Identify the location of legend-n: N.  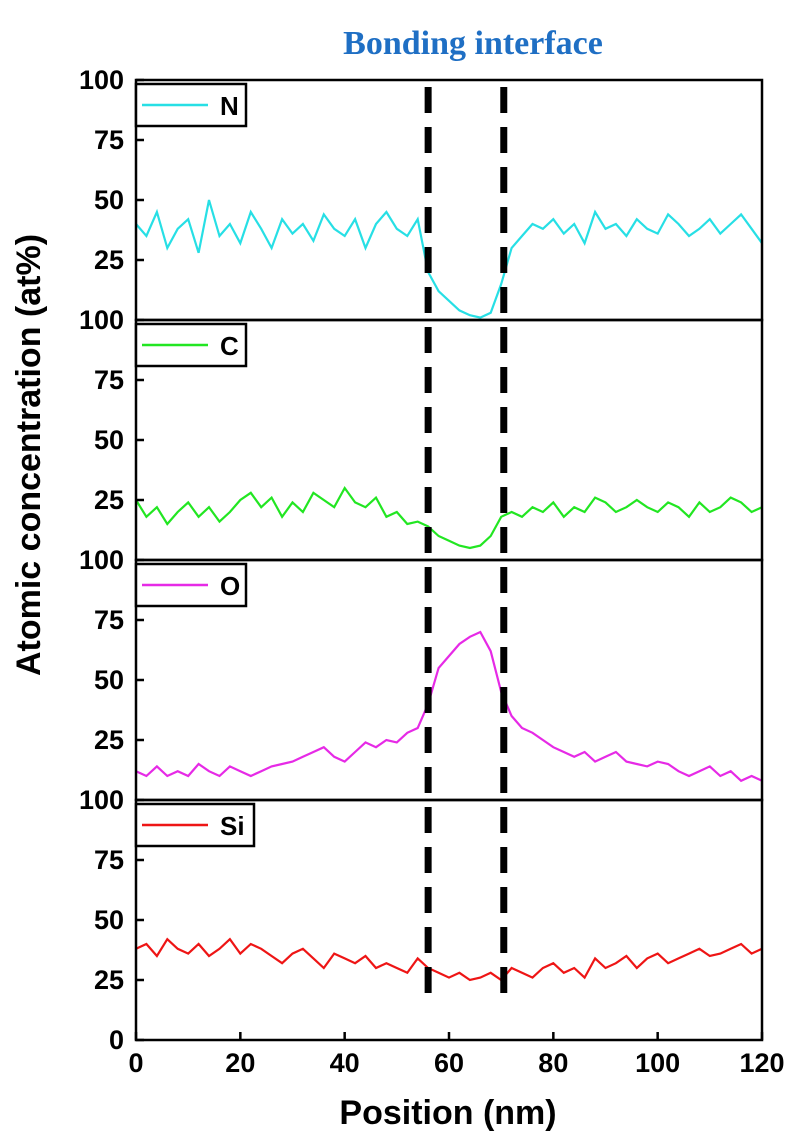
(191, 105).